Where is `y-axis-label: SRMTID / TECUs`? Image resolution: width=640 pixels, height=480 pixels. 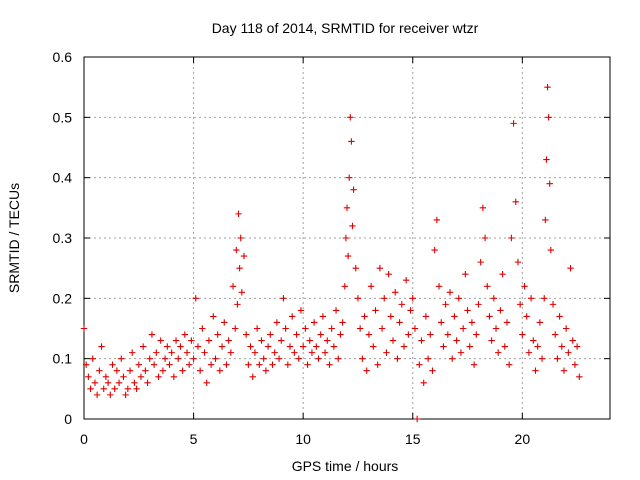 y-axis-label: SRMTID / TECUs is located at coordinates (14, 238).